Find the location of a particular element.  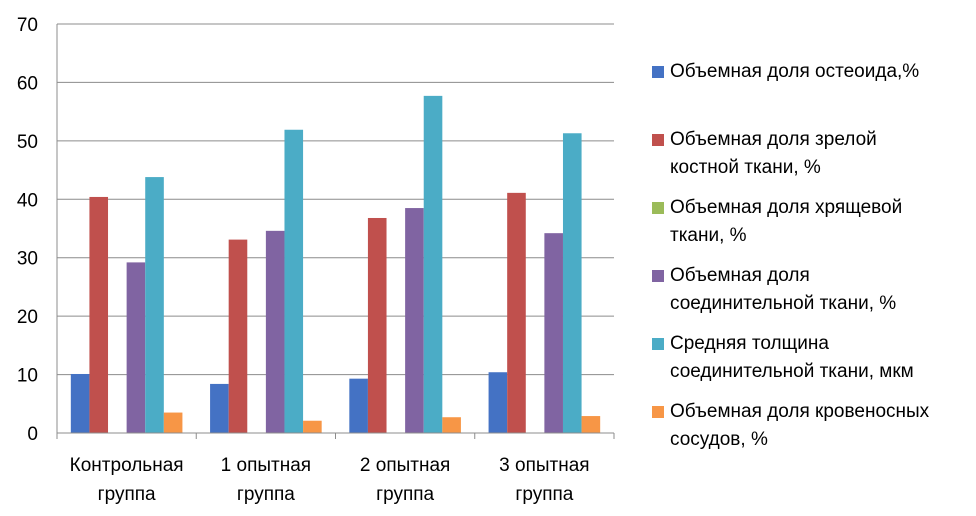

legend-item: Объемная доля зрелой костной ткани, % is located at coordinates (811, 154).